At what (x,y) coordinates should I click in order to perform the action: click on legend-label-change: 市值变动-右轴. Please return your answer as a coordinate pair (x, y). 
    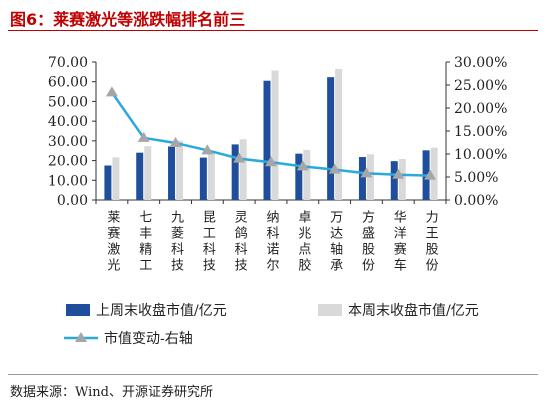
    Looking at the image, I should click on (148, 338).